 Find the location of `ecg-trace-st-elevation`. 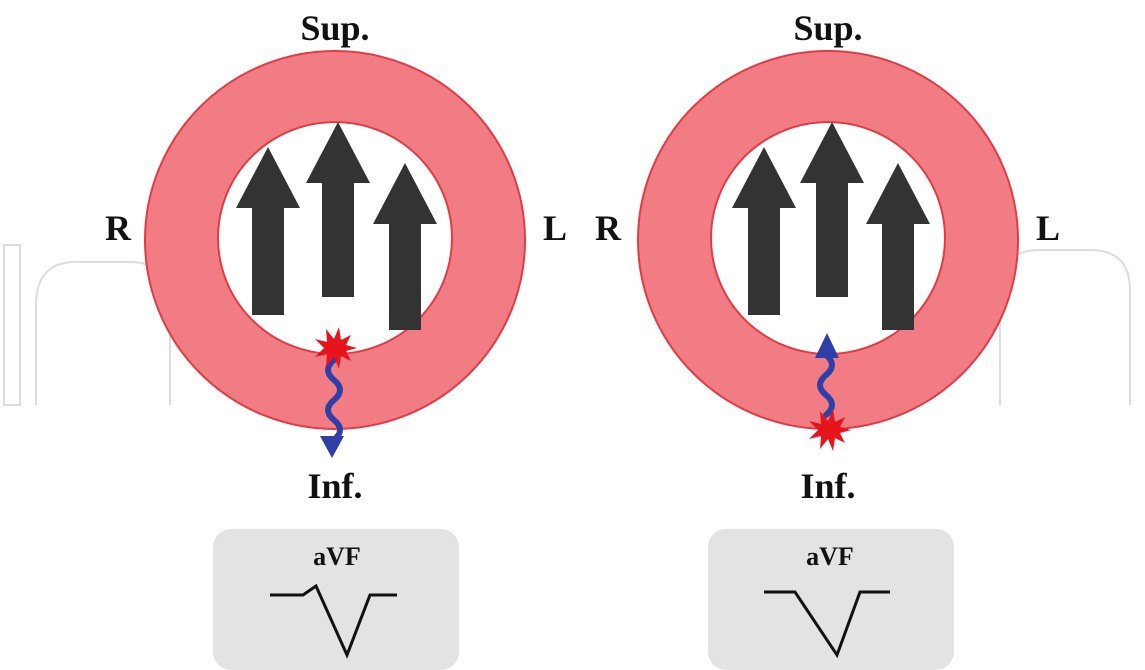

ecg-trace-st-elevation is located at coordinates (333, 621).